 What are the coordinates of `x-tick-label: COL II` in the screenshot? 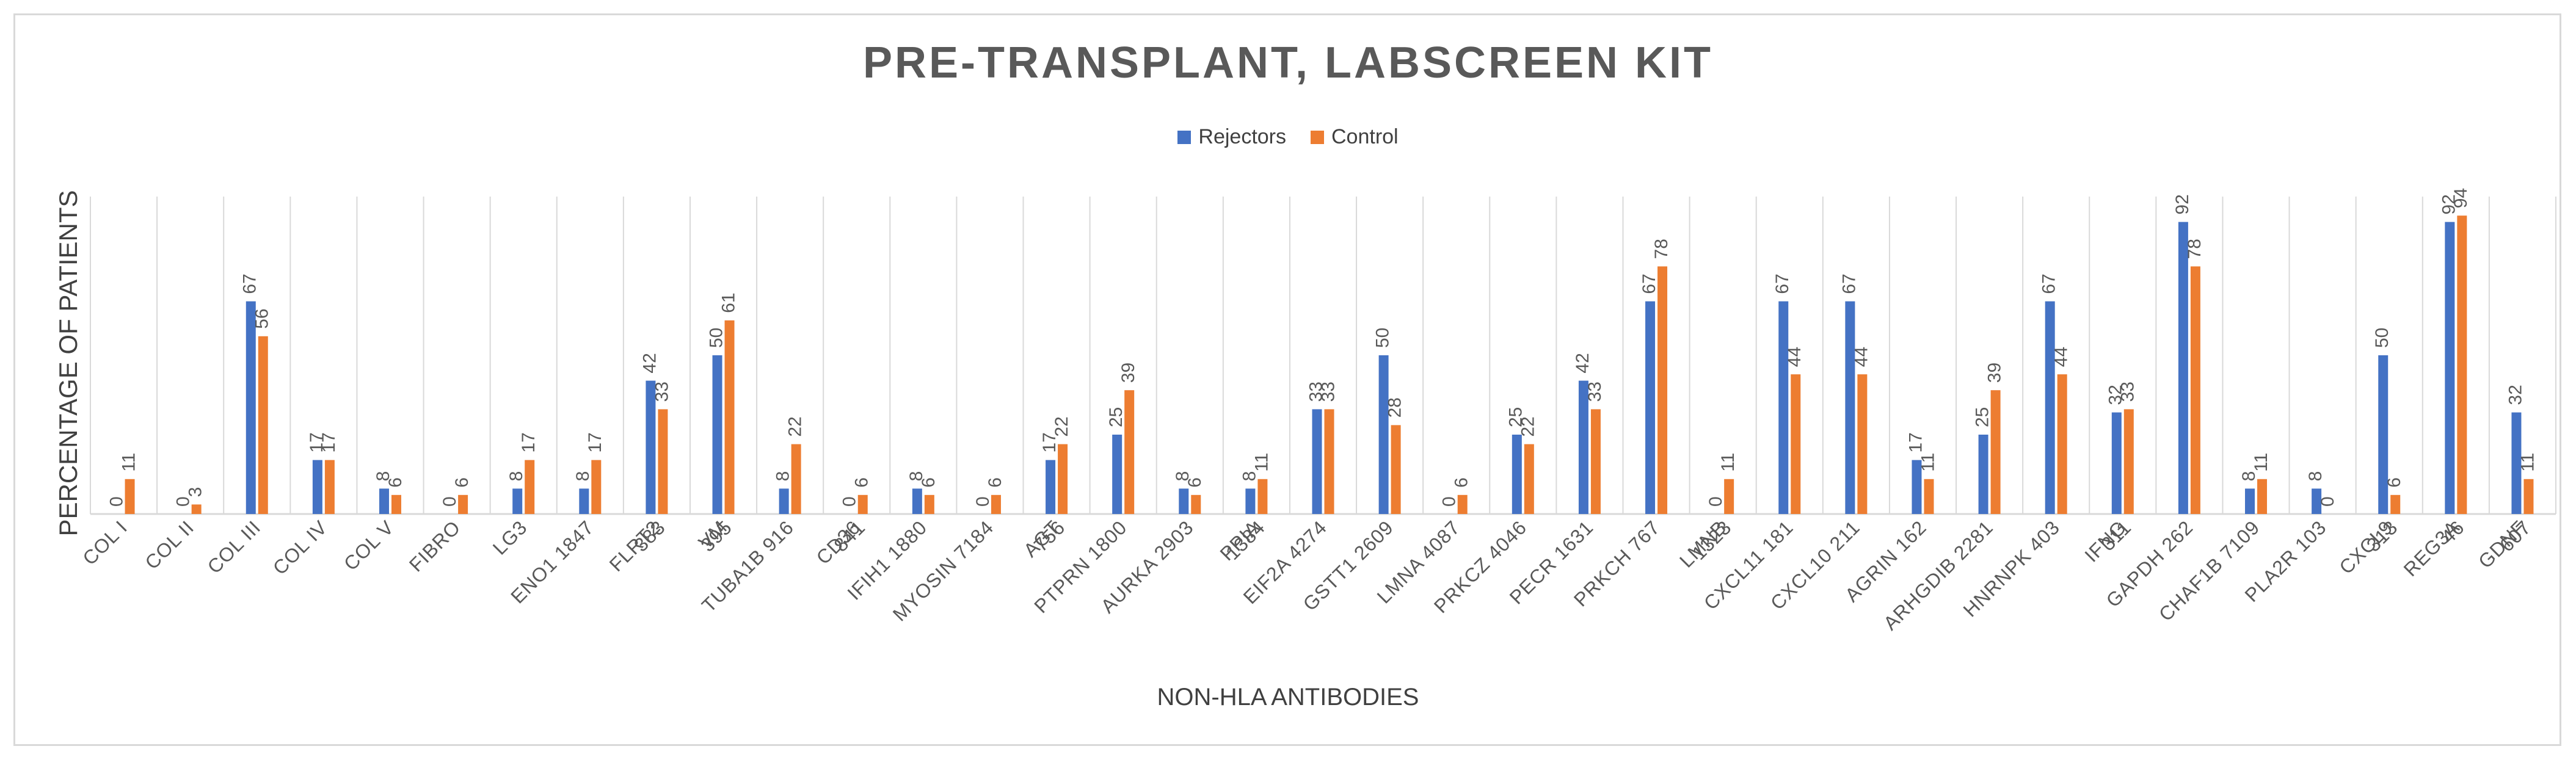 It's located at (169, 544).